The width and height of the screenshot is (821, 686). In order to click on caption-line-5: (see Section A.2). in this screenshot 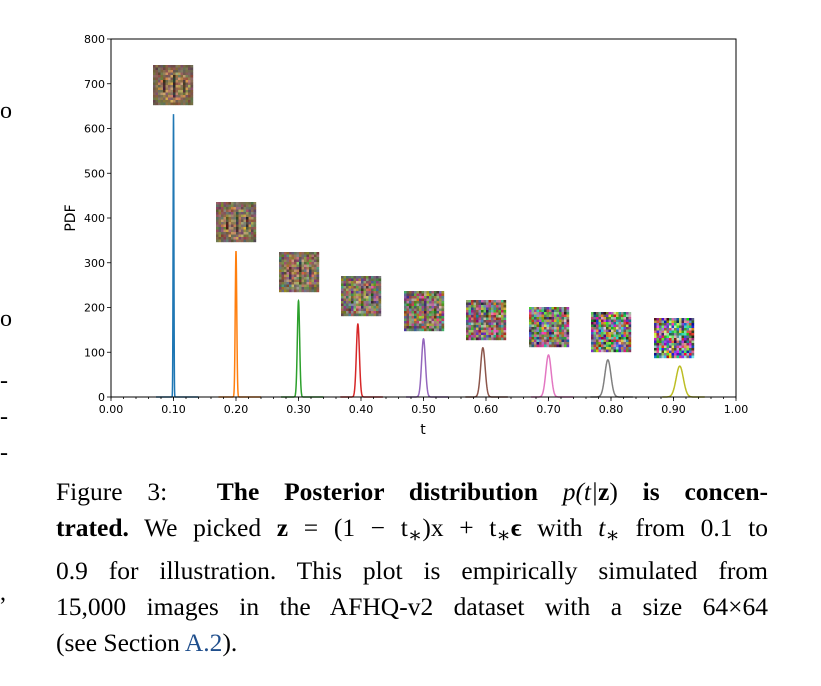, I will do `click(412, 643)`.